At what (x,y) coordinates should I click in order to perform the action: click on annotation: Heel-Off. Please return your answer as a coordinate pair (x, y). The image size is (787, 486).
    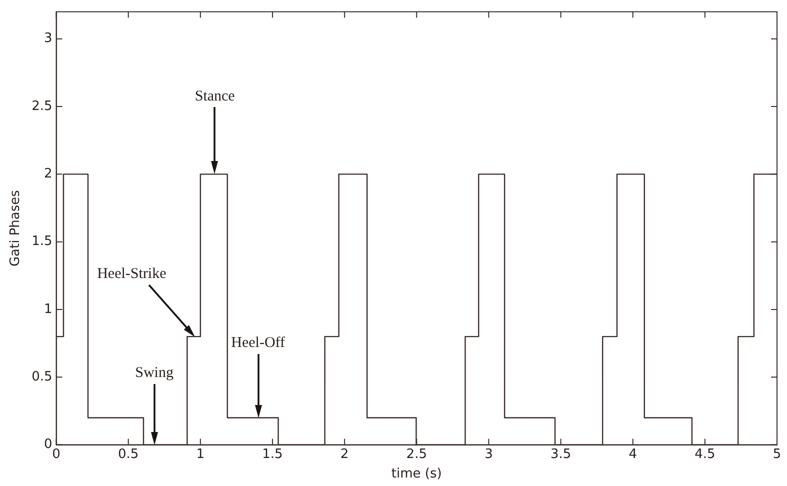
    Looking at the image, I should click on (258, 343).